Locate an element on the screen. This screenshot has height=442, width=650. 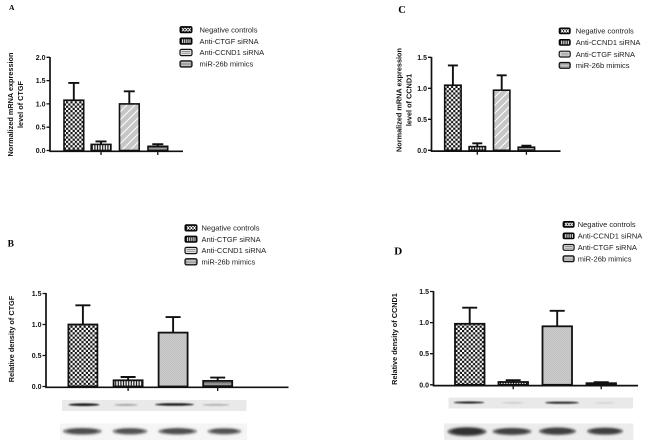
svg-text: 2.0 is located at coordinates (41, 58).